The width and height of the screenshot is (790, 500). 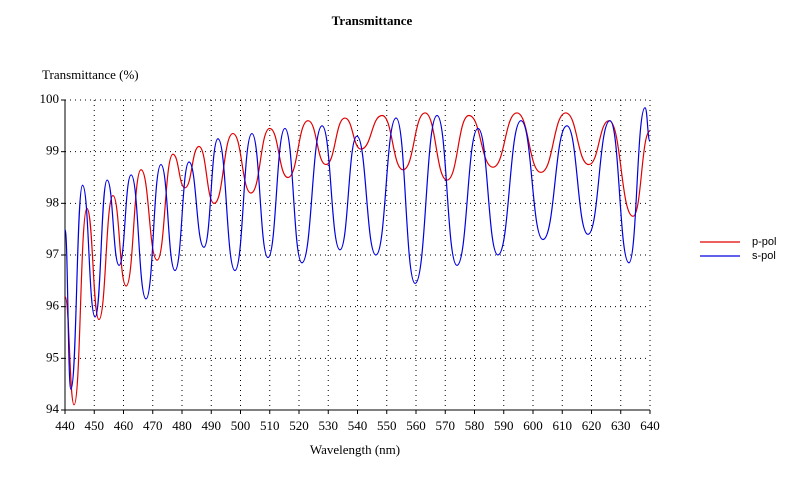 What do you see at coordinates (65, 425) in the screenshot?
I see `x-tick-label: 440` at bounding box center [65, 425].